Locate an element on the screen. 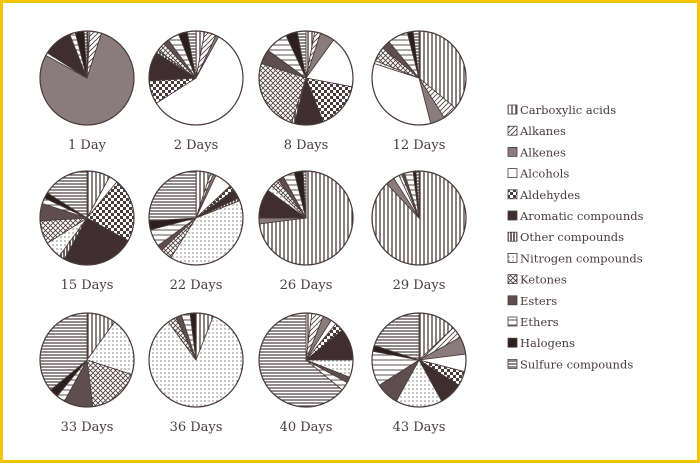 The width and height of the screenshot is (700, 466). legend-item-esters: Esters is located at coordinates (532, 301).